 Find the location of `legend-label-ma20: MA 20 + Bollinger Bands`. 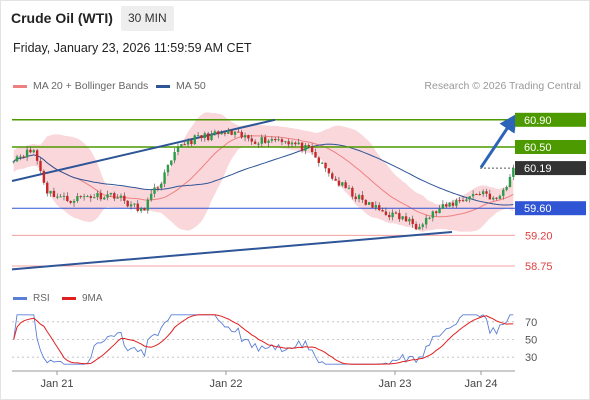

legend-label-ma20: MA 20 + Bollinger Bands is located at coordinates (91, 86).